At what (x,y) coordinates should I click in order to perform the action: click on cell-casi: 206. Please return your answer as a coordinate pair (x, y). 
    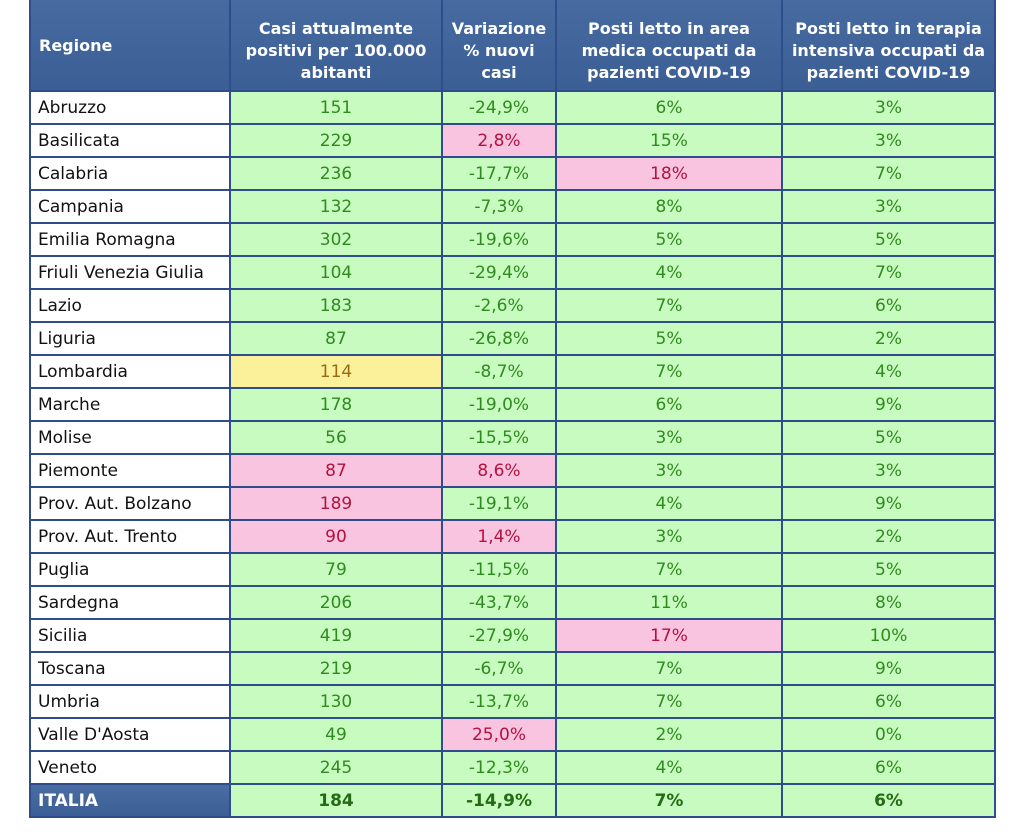
    Looking at the image, I should click on (336, 602).